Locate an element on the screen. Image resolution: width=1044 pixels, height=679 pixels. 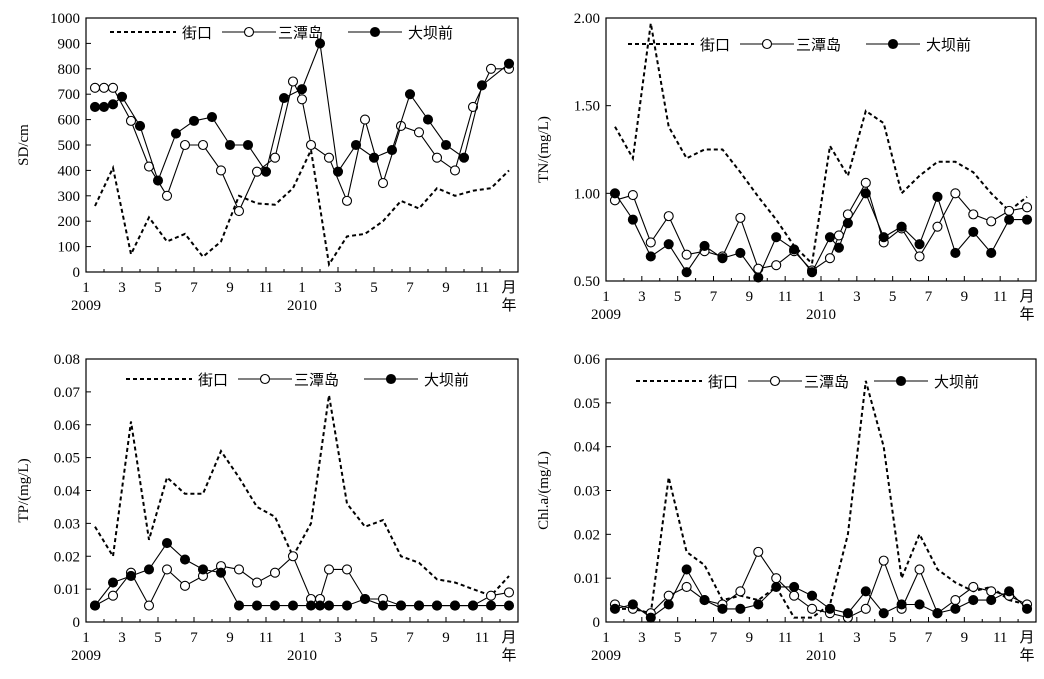
legend-label-2: 三潭岛 is located at coordinates (300, 33).